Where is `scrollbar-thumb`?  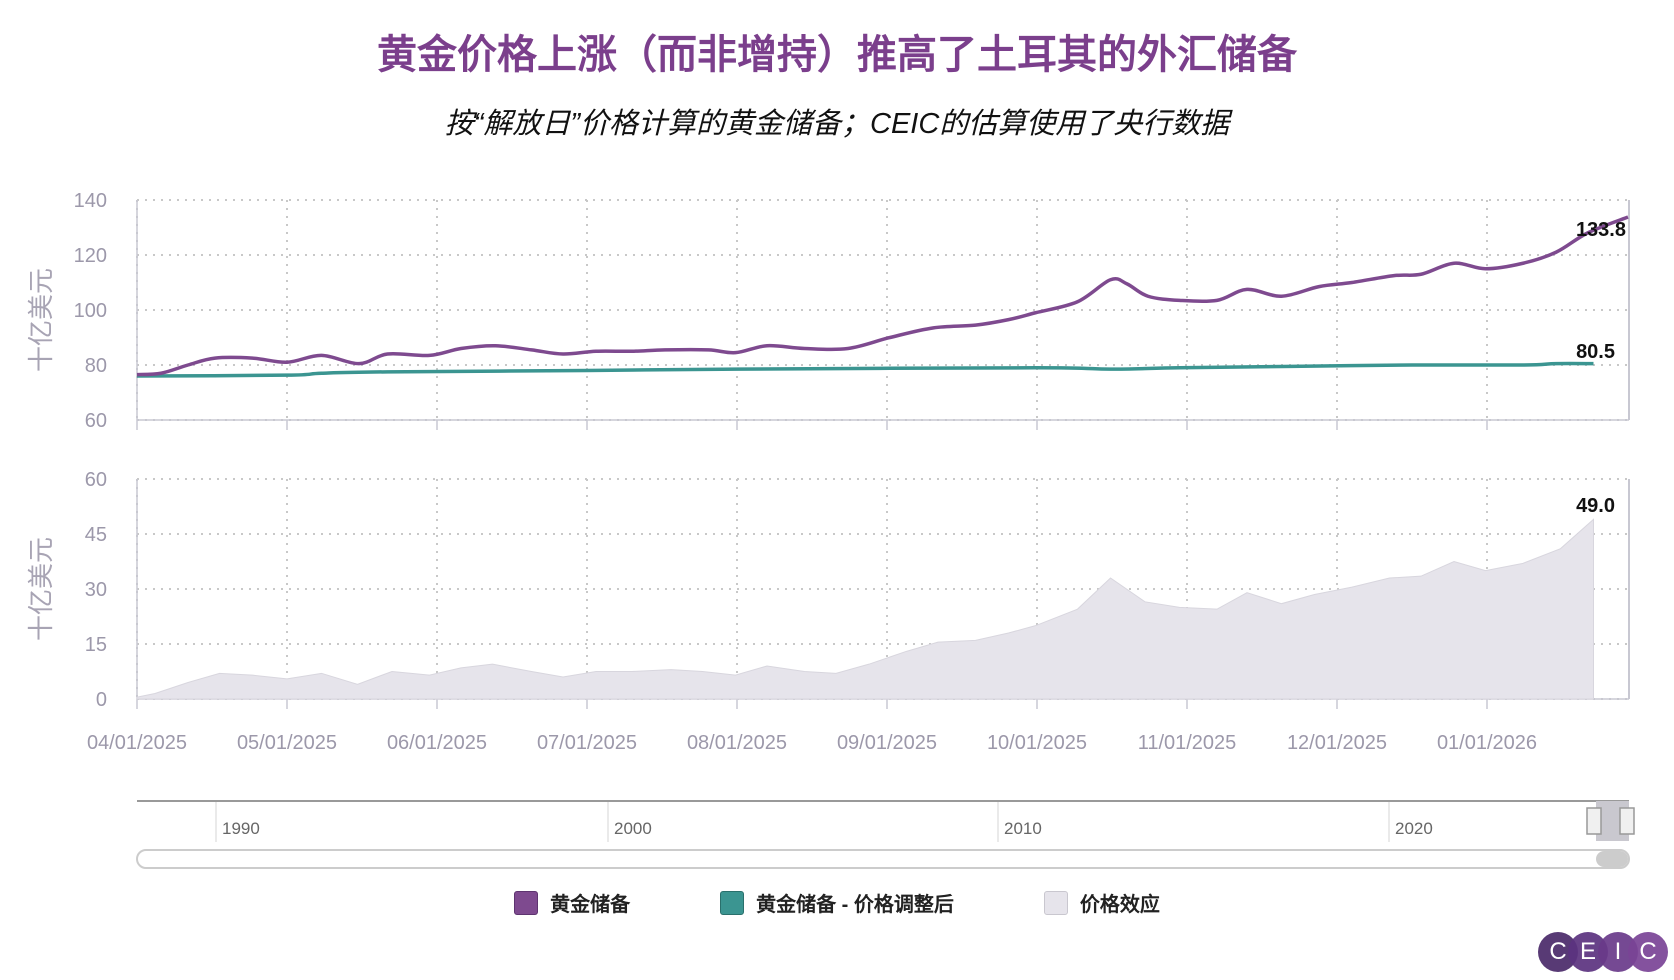 scrollbar-thumb is located at coordinates (1612, 859).